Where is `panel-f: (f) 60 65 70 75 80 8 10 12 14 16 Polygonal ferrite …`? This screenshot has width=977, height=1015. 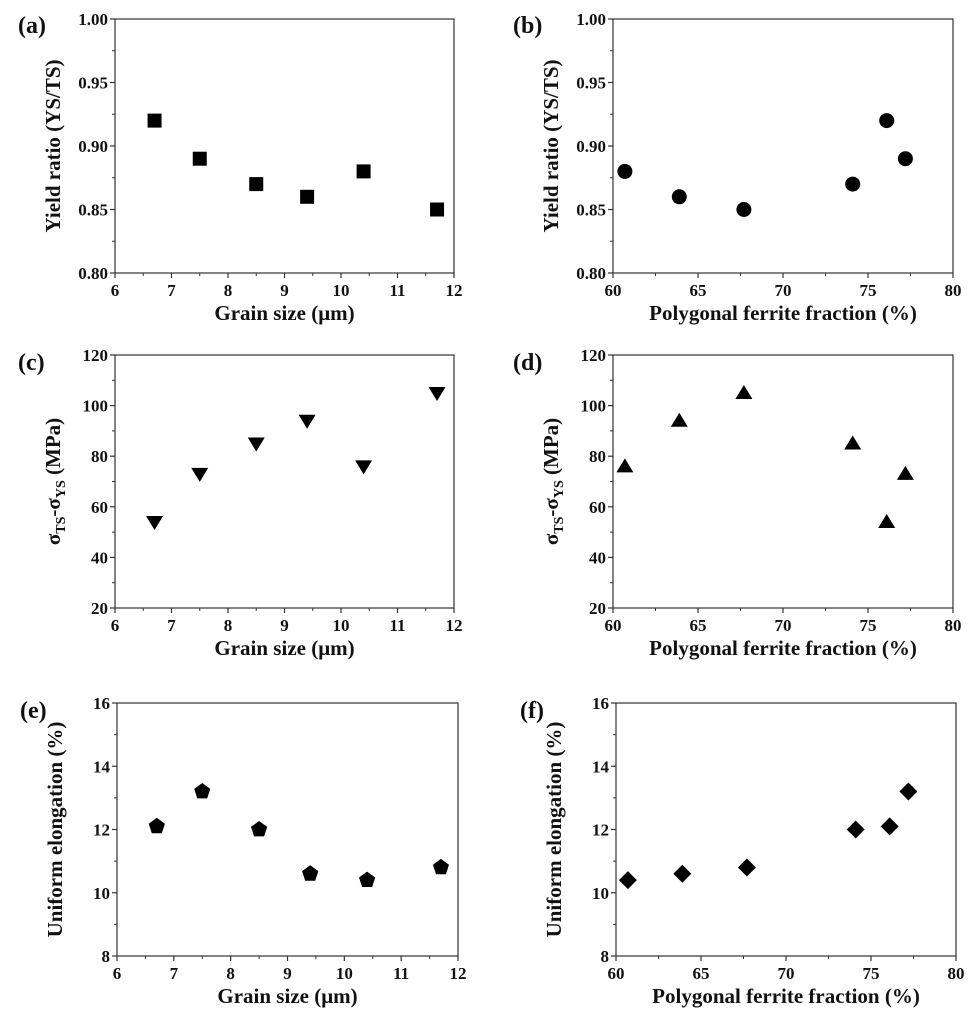
panel-f: (f) 60 65 70 75 80 8 10 12 14 16 Polygonal ferrite … is located at coordinates (742, 851).